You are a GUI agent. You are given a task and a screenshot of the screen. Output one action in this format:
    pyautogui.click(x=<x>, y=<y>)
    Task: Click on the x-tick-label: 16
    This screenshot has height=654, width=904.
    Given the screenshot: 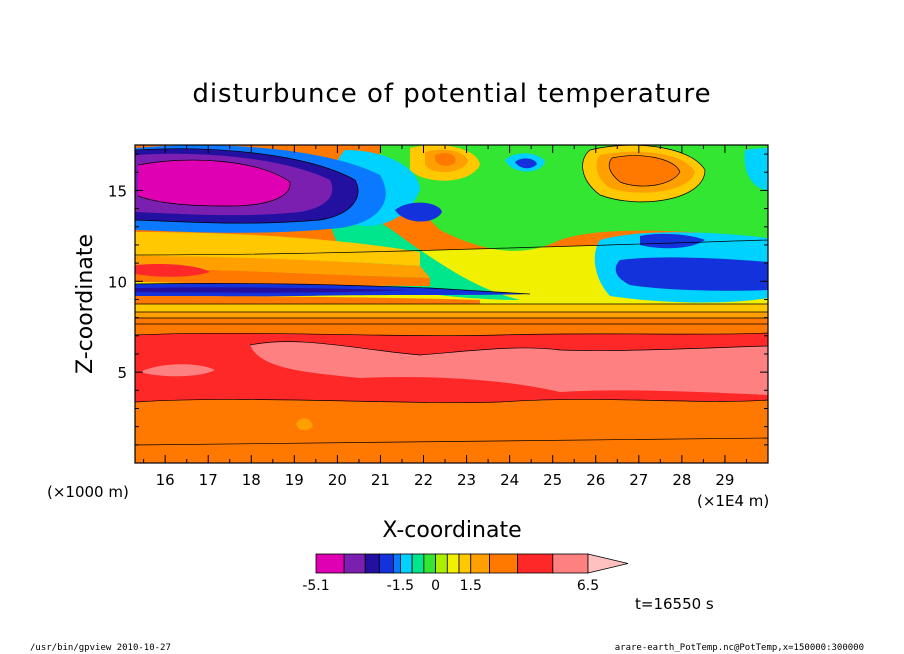 What is the action you would take?
    pyautogui.click(x=165, y=480)
    